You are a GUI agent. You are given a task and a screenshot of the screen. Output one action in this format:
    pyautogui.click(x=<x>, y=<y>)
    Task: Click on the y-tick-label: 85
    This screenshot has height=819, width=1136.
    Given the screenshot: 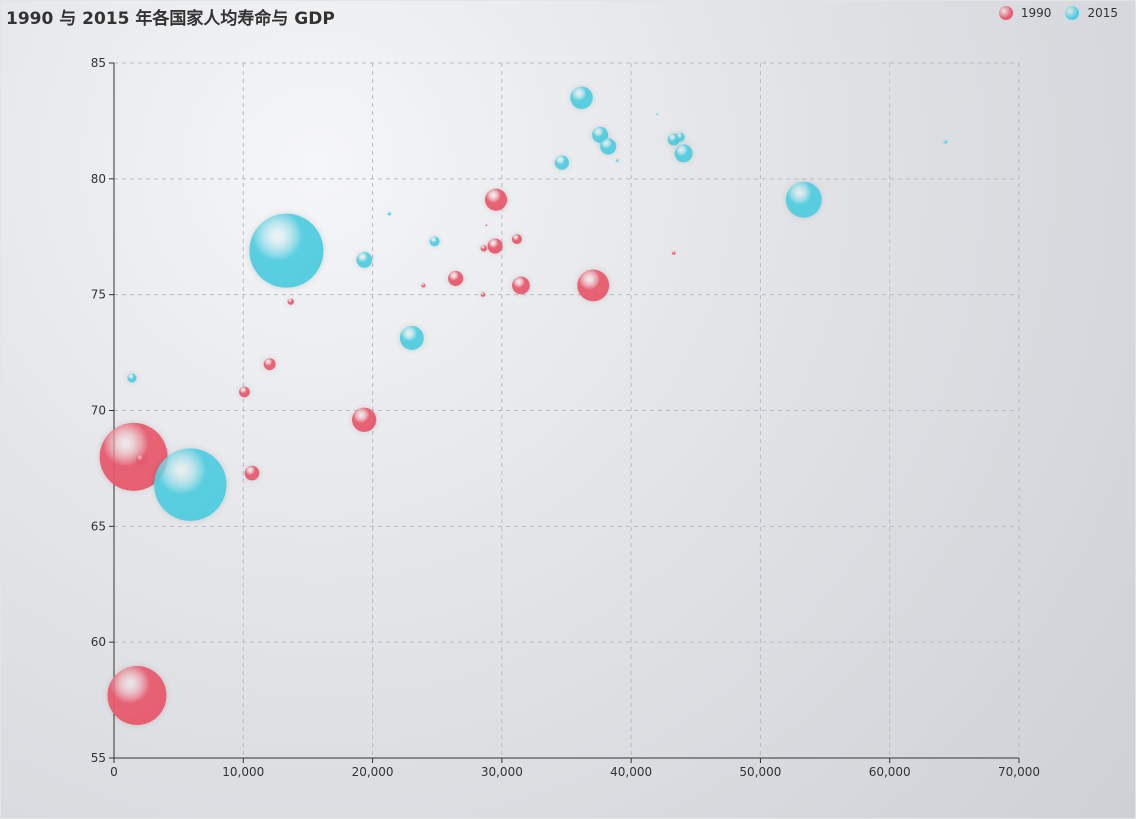 What is the action you would take?
    pyautogui.click(x=98, y=63)
    